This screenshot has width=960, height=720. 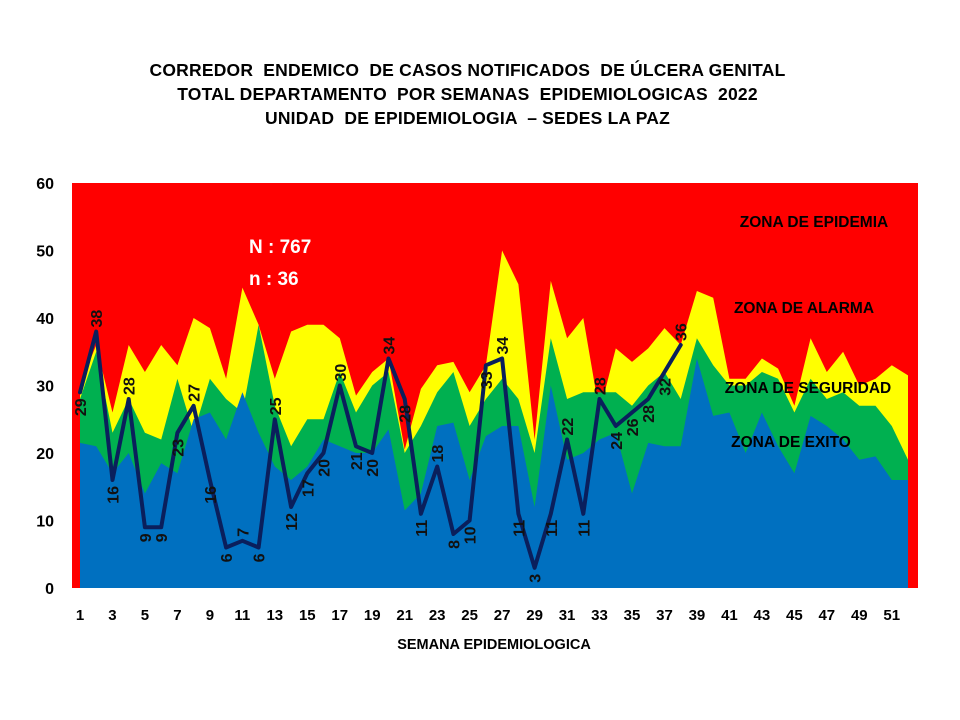 What do you see at coordinates (274, 615) in the screenshot?
I see `x-tick-label: 13` at bounding box center [274, 615].